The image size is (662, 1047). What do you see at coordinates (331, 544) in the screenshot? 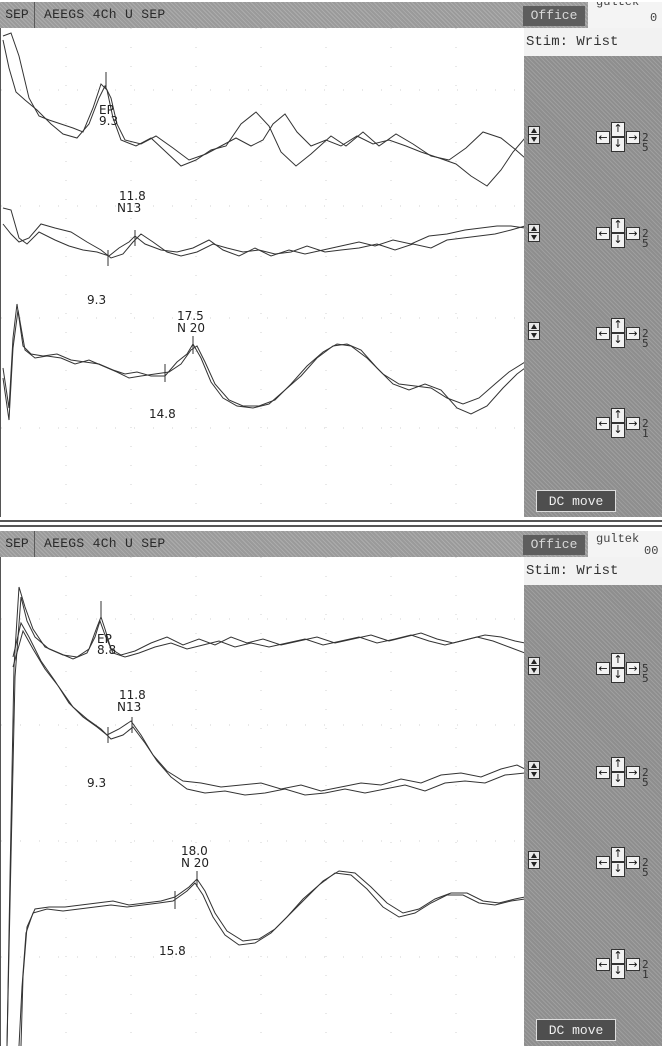
I see `title-bar: SEP AEEGS 4Ch U SEP Office gultek 00` at bounding box center [331, 544].